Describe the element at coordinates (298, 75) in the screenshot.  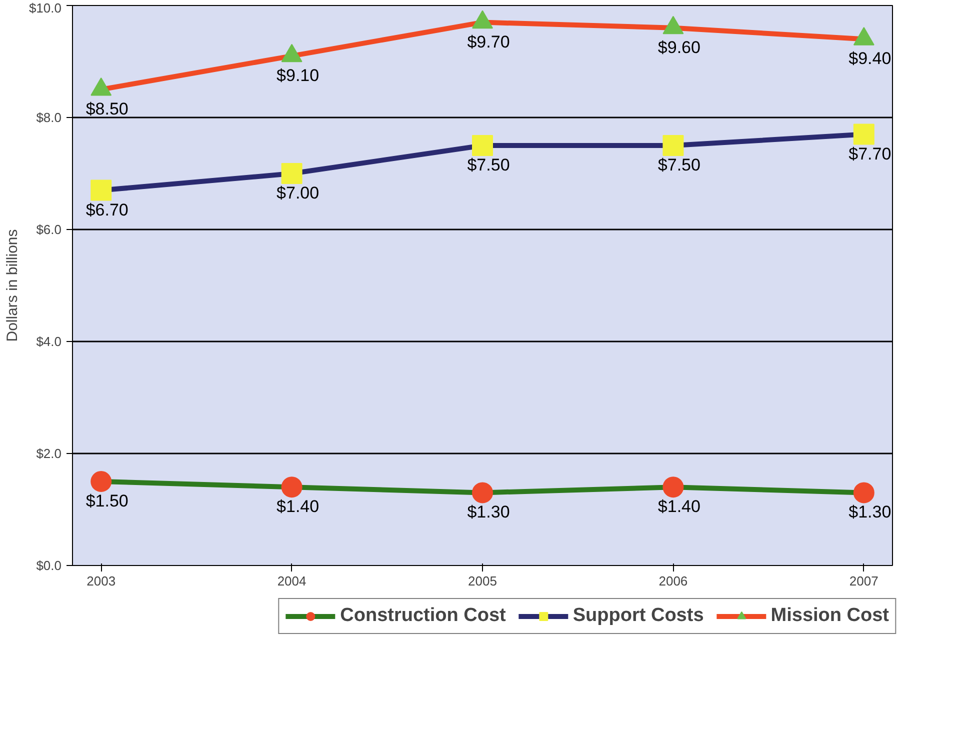
I see `data-label: $9.10` at that location.